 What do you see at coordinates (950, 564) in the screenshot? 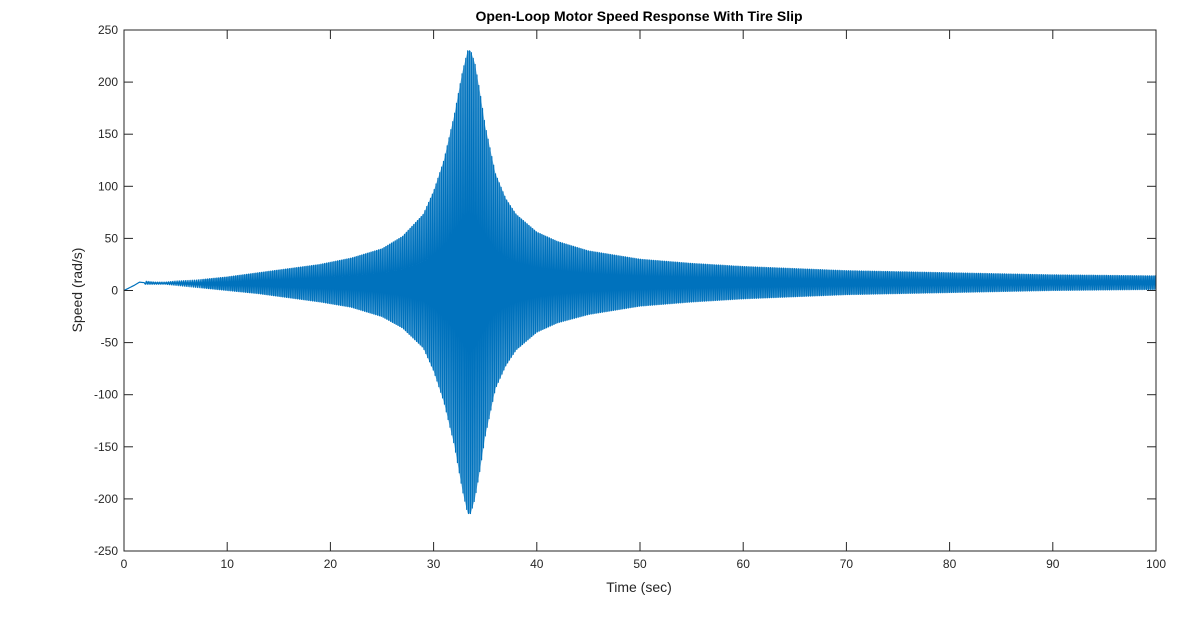
I see `x-tick-label: 80` at bounding box center [950, 564].